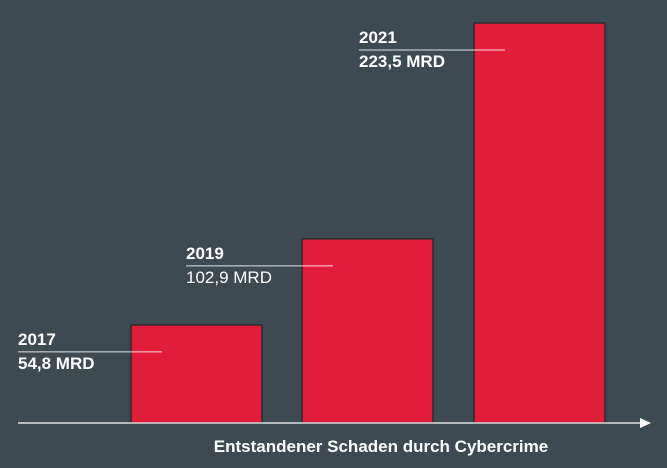  Describe the element at coordinates (402, 61) in the screenshot. I see `data-label-2021: 223,5 MRD` at that location.